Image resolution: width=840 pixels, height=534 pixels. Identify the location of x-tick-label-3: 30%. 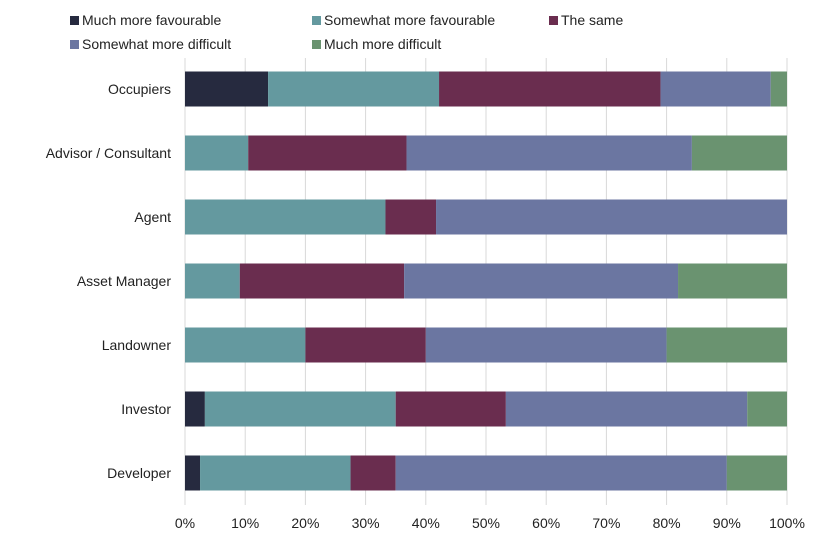
(366, 523).